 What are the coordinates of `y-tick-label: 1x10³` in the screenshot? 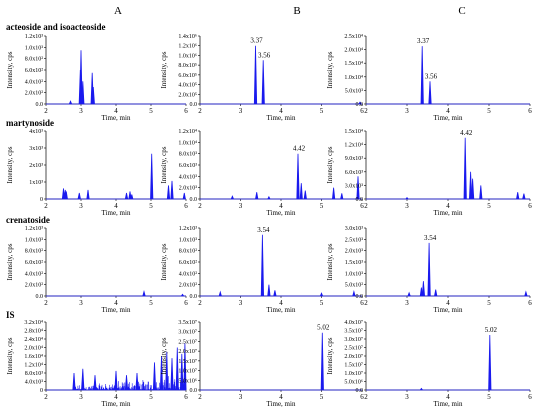 It's located at (36, 183).